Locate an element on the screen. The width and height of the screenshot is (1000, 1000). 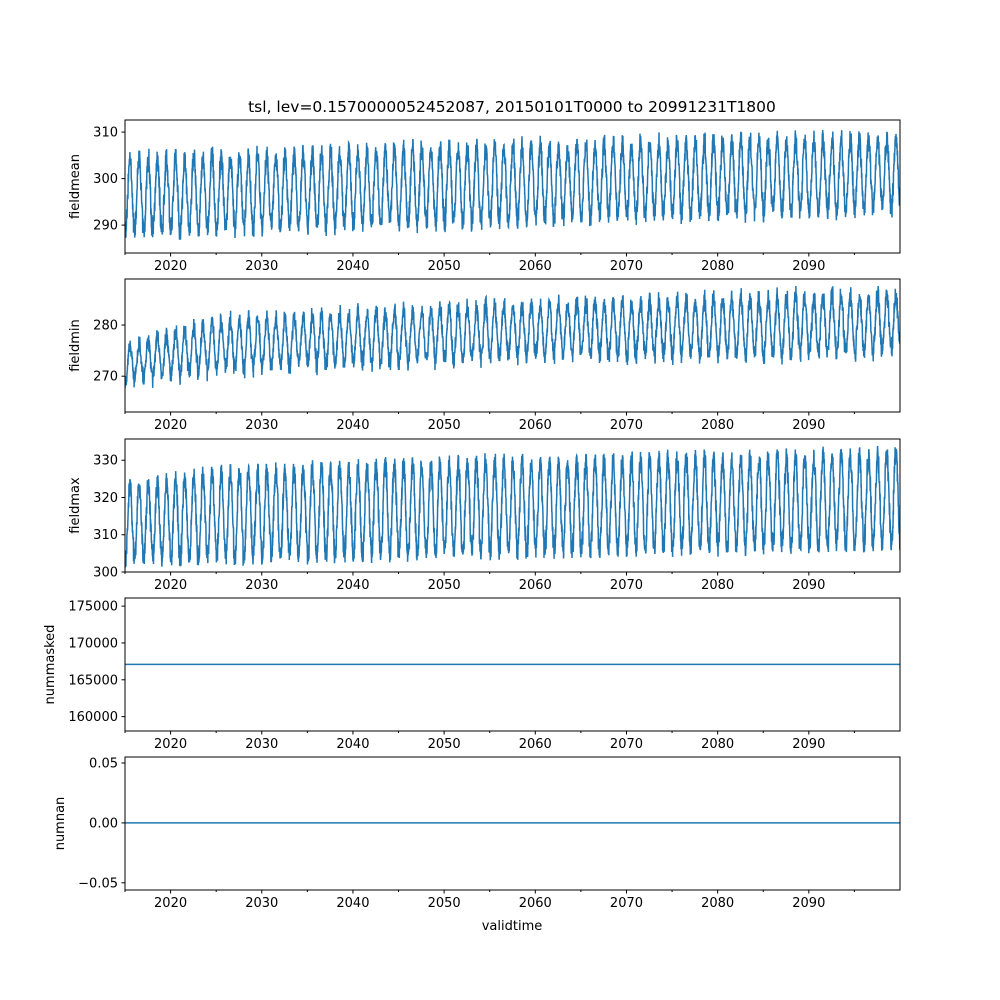
y-tick-label: 160000 is located at coordinates (93, 717).